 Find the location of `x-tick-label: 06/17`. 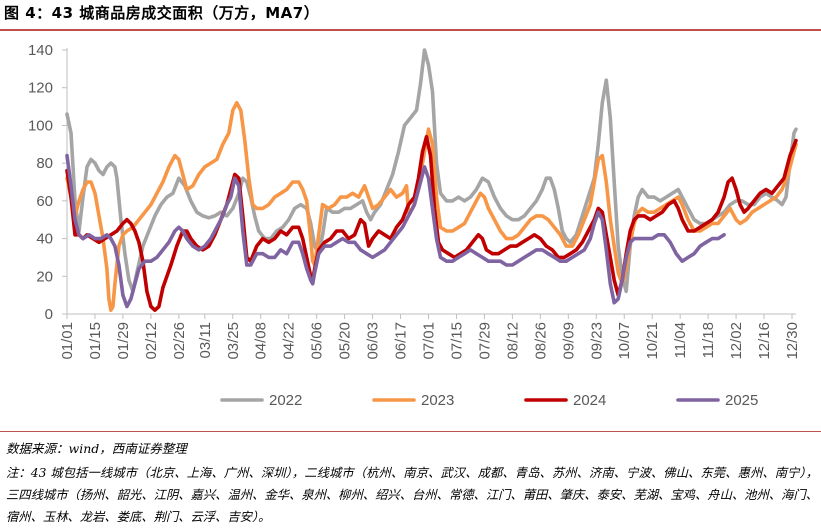

x-tick-label: 06/17 is located at coordinates (401, 341).